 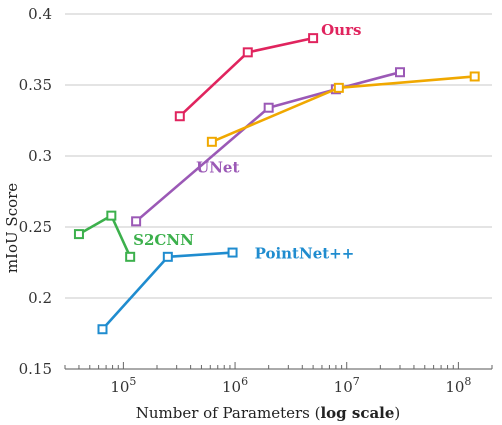 I want to click on x-tick-exponent: 5, so click(x=132, y=381).